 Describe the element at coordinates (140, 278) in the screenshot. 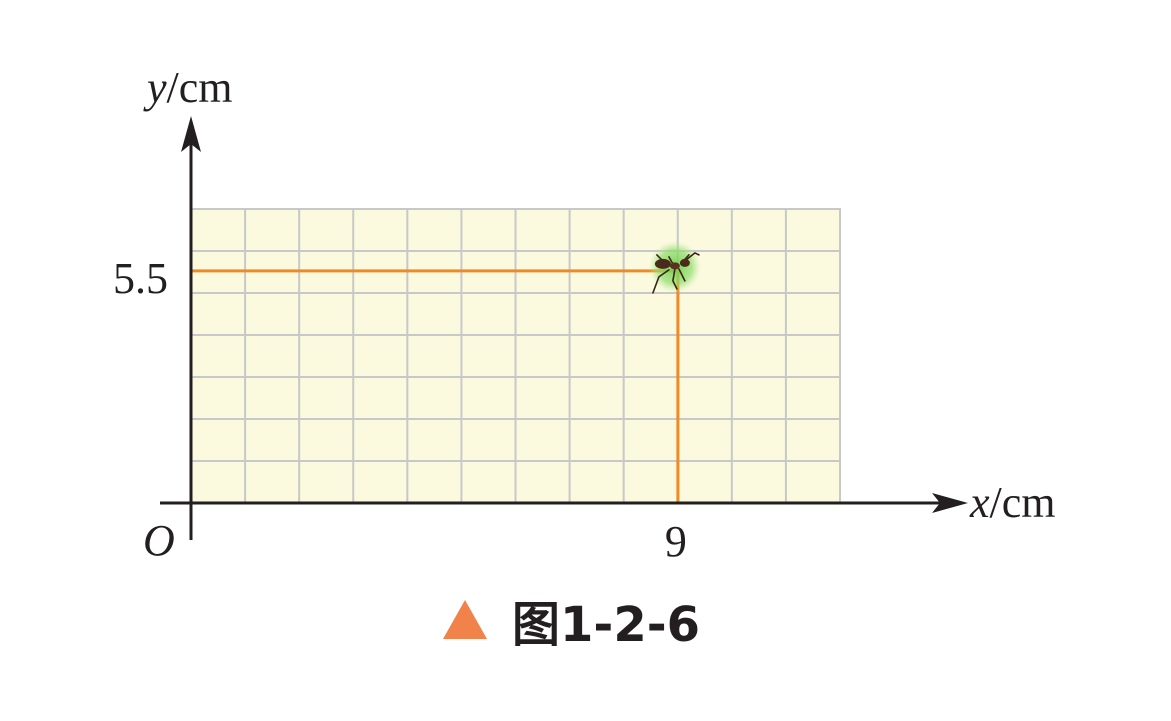

I see `y-tick-label: 5.5` at that location.